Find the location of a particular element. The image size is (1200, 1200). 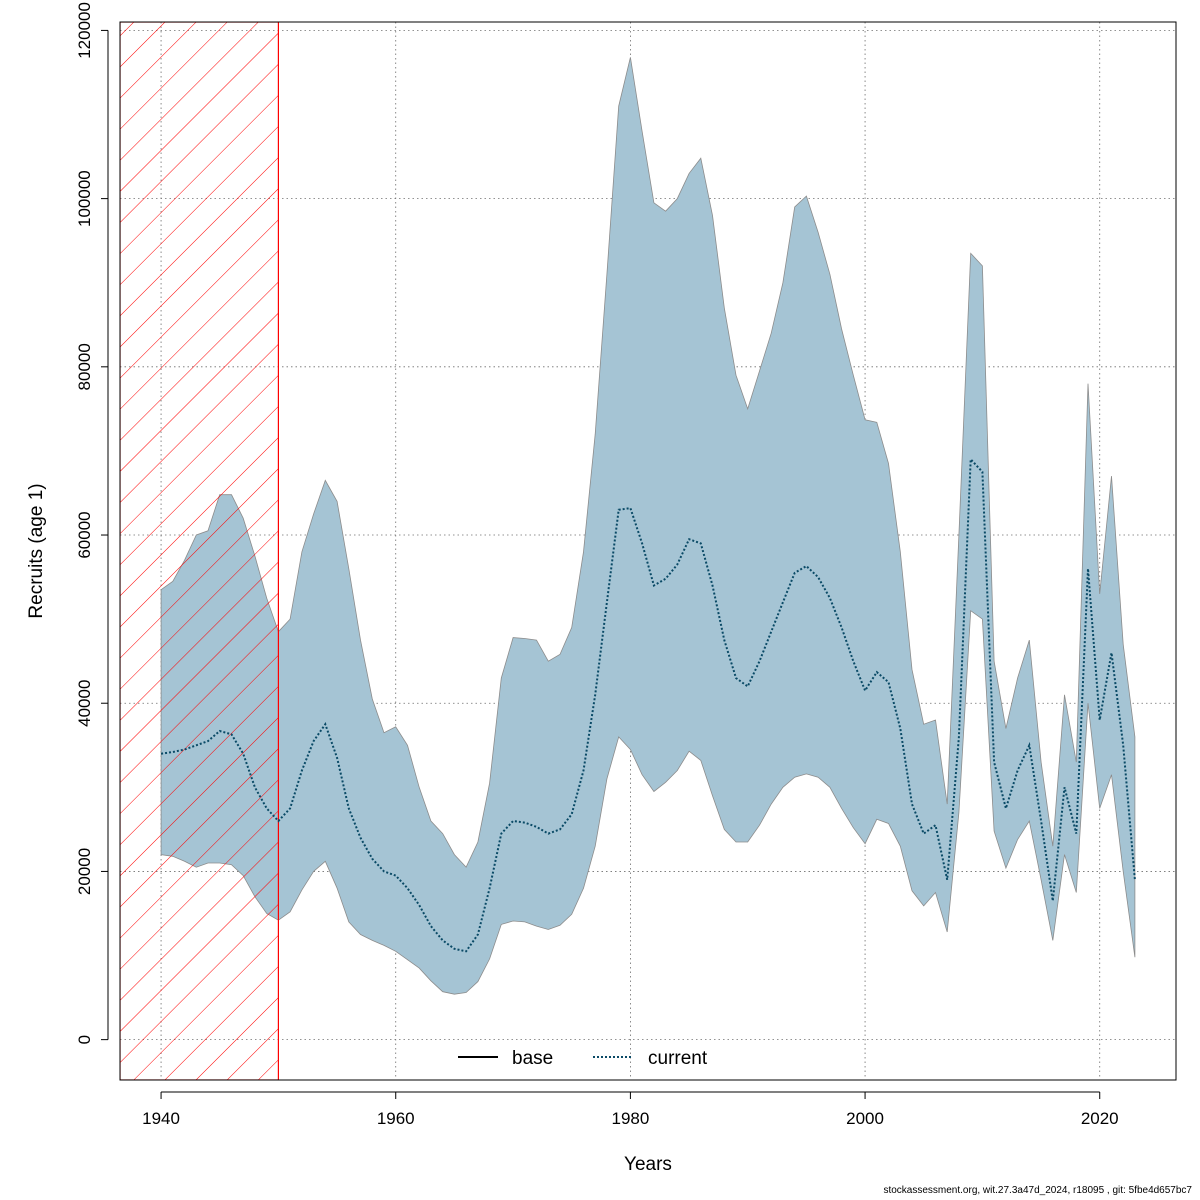

y-tick-label: 80000 is located at coordinates (84, 366).